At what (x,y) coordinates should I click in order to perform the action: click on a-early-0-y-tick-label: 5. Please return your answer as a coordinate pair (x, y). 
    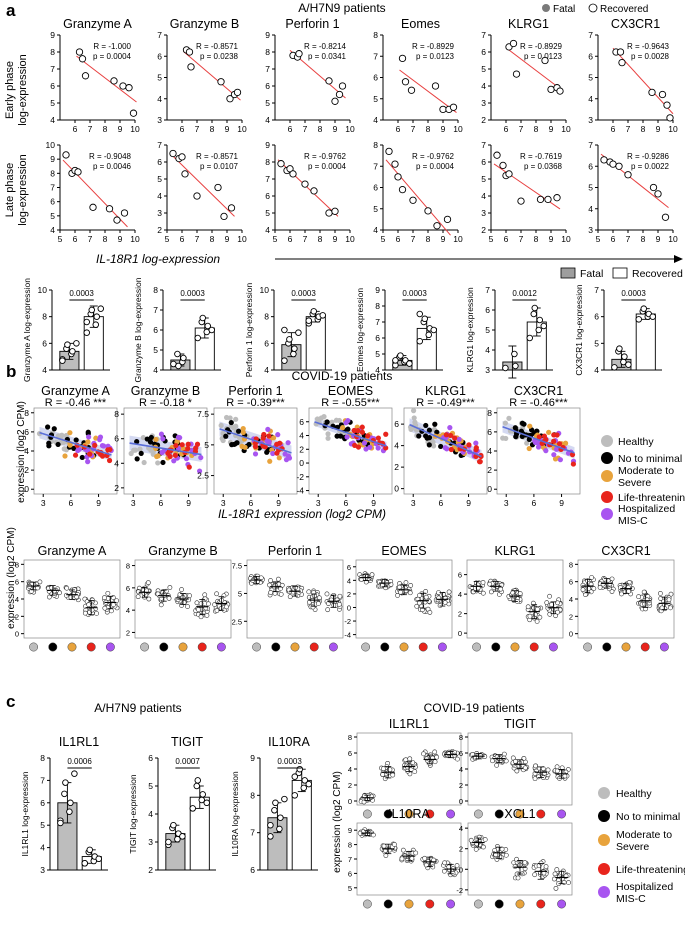
    Looking at the image, I should click on (52, 103).